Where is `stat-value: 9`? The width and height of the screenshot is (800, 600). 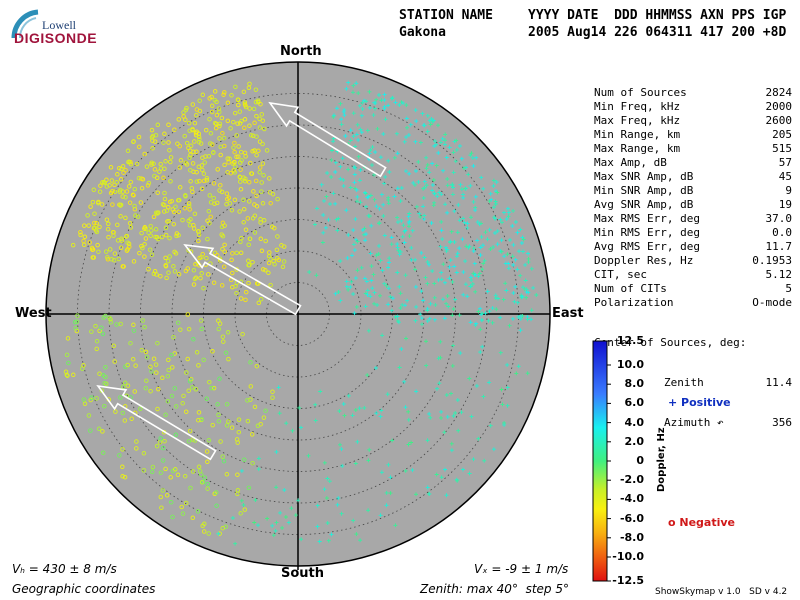
stat-value: 9 is located at coordinates (788, 190).